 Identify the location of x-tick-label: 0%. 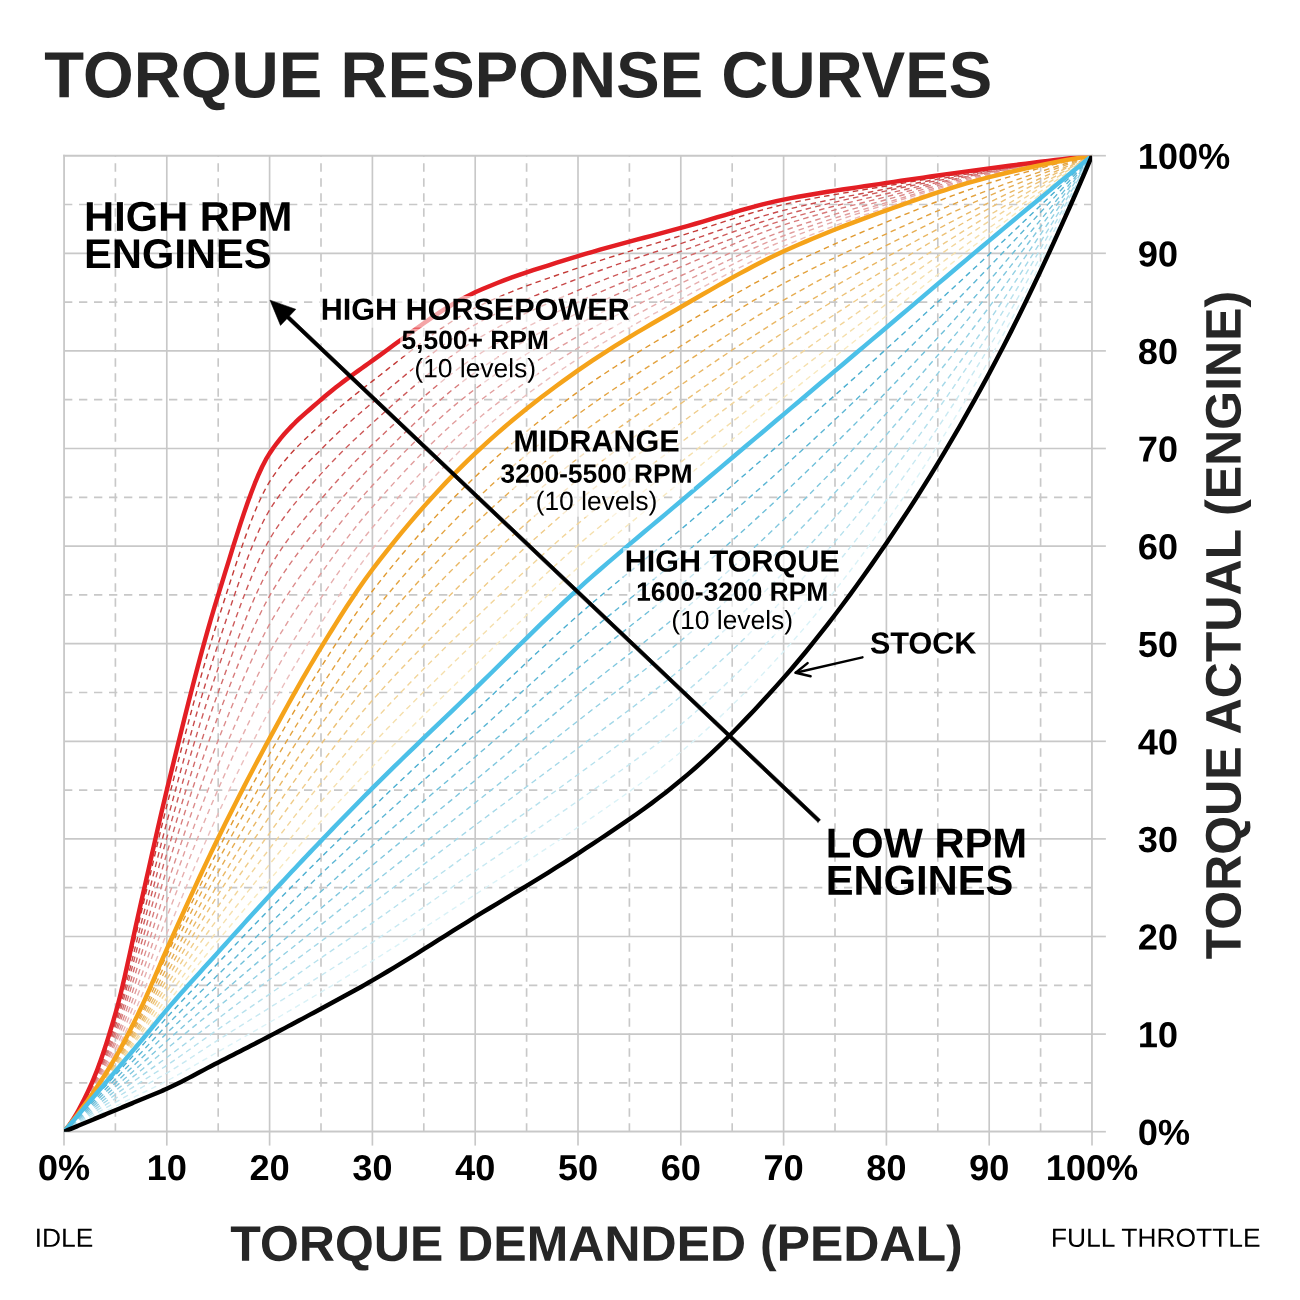
(64, 1167).